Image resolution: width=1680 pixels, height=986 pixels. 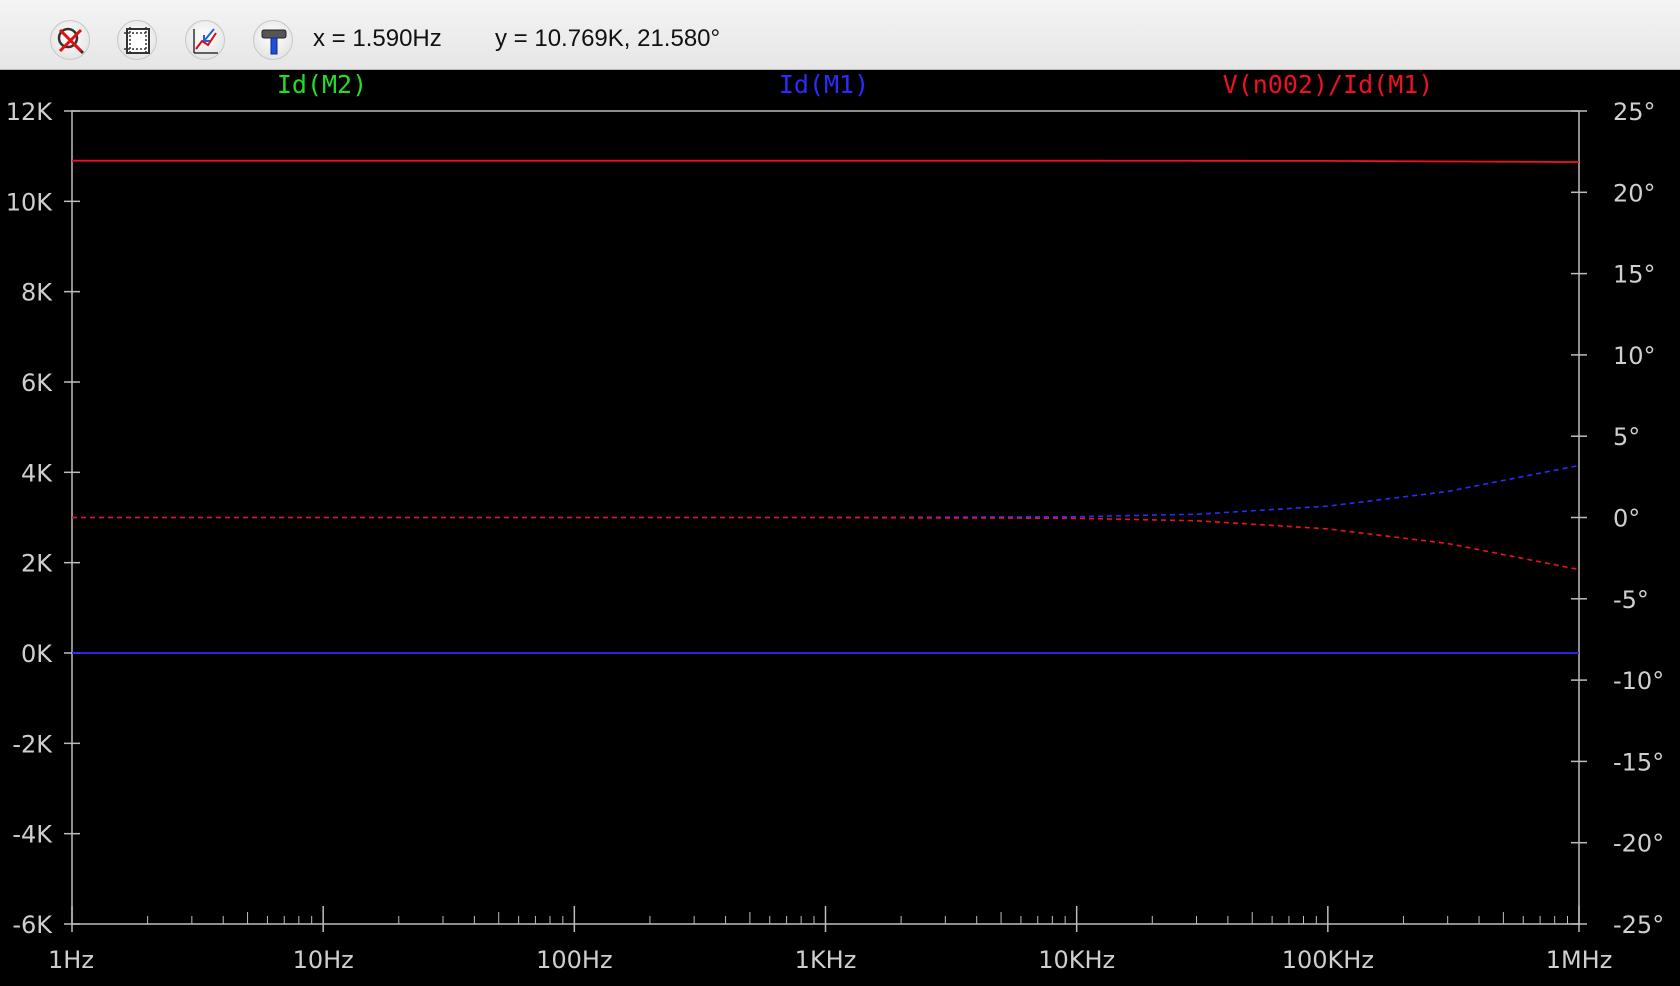 I want to click on zoom-cancel-button, so click(x=70, y=40).